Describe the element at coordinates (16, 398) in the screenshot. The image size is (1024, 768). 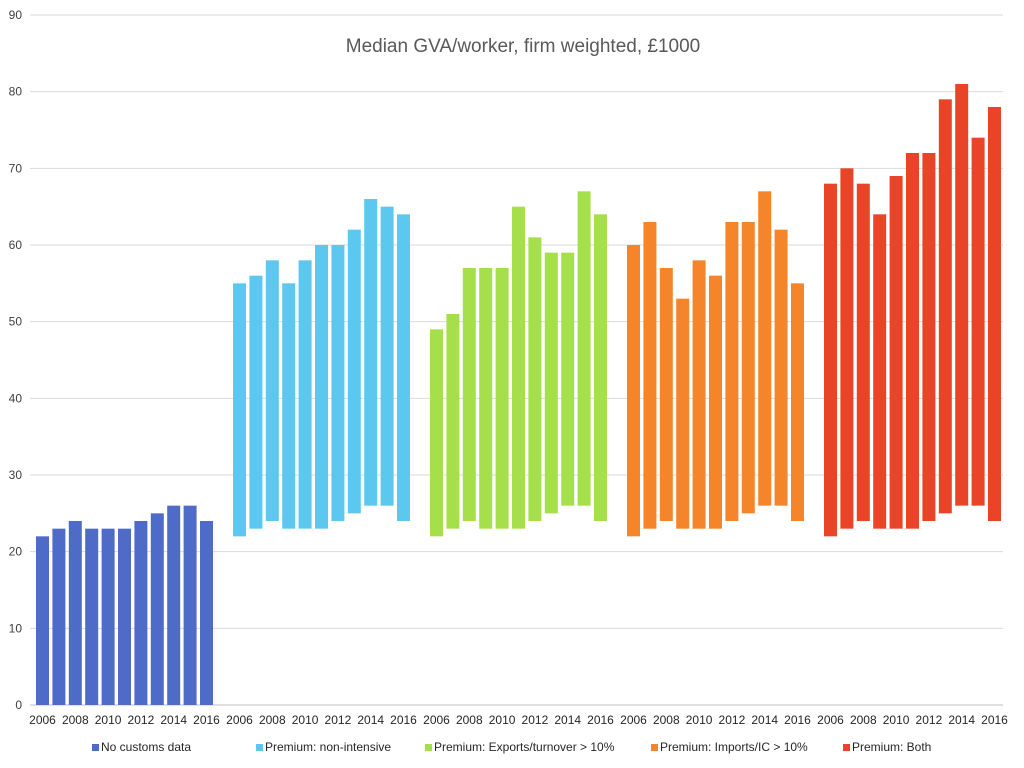
I see `y-tick-label: 40` at that location.